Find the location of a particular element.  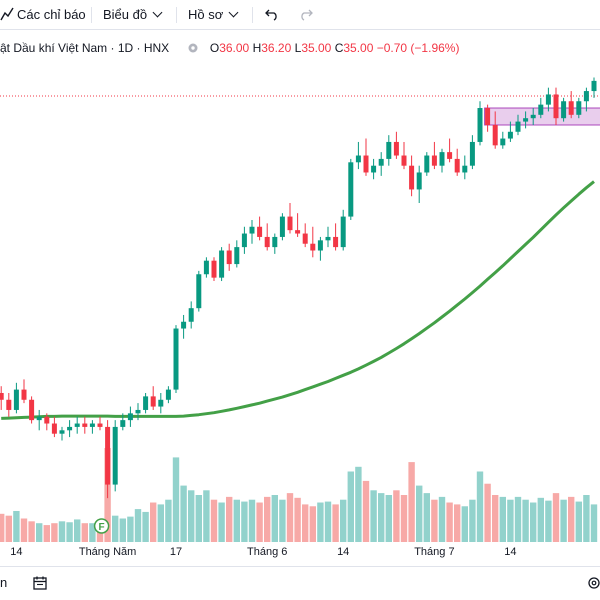

event-marker is located at coordinates (101, 526).